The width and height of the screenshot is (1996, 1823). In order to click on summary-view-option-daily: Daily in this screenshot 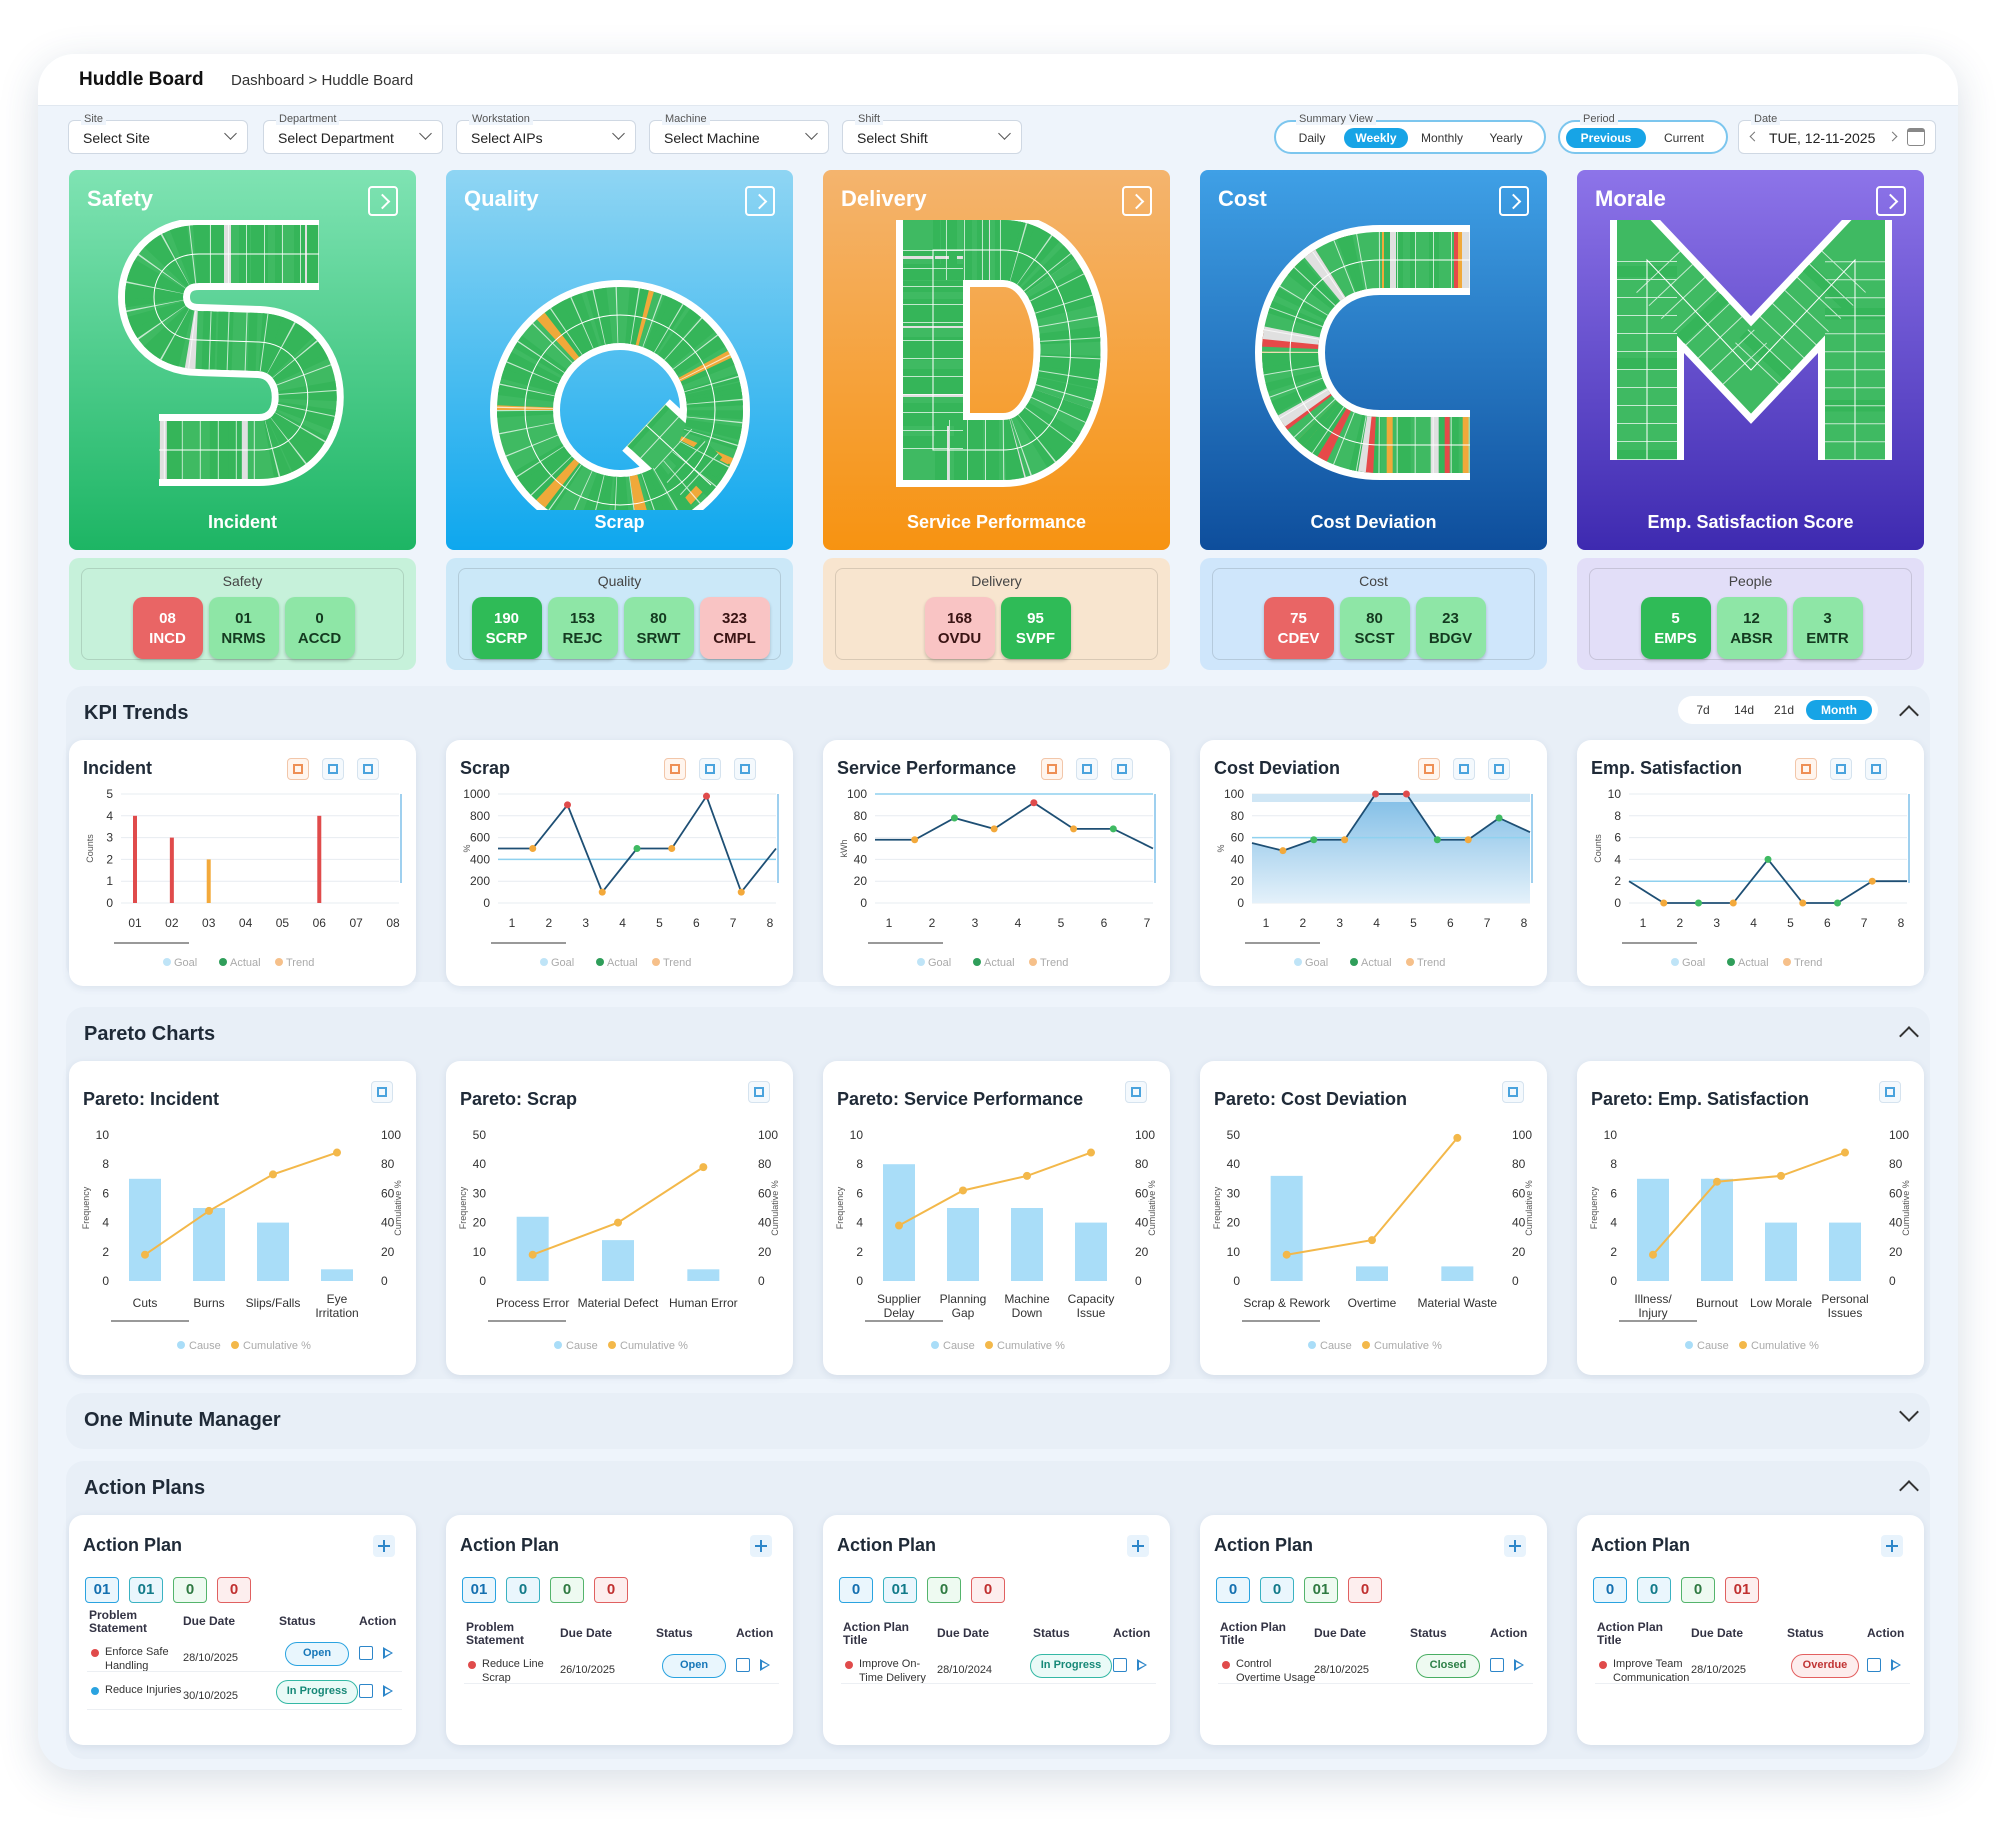, I will do `click(1312, 138)`.